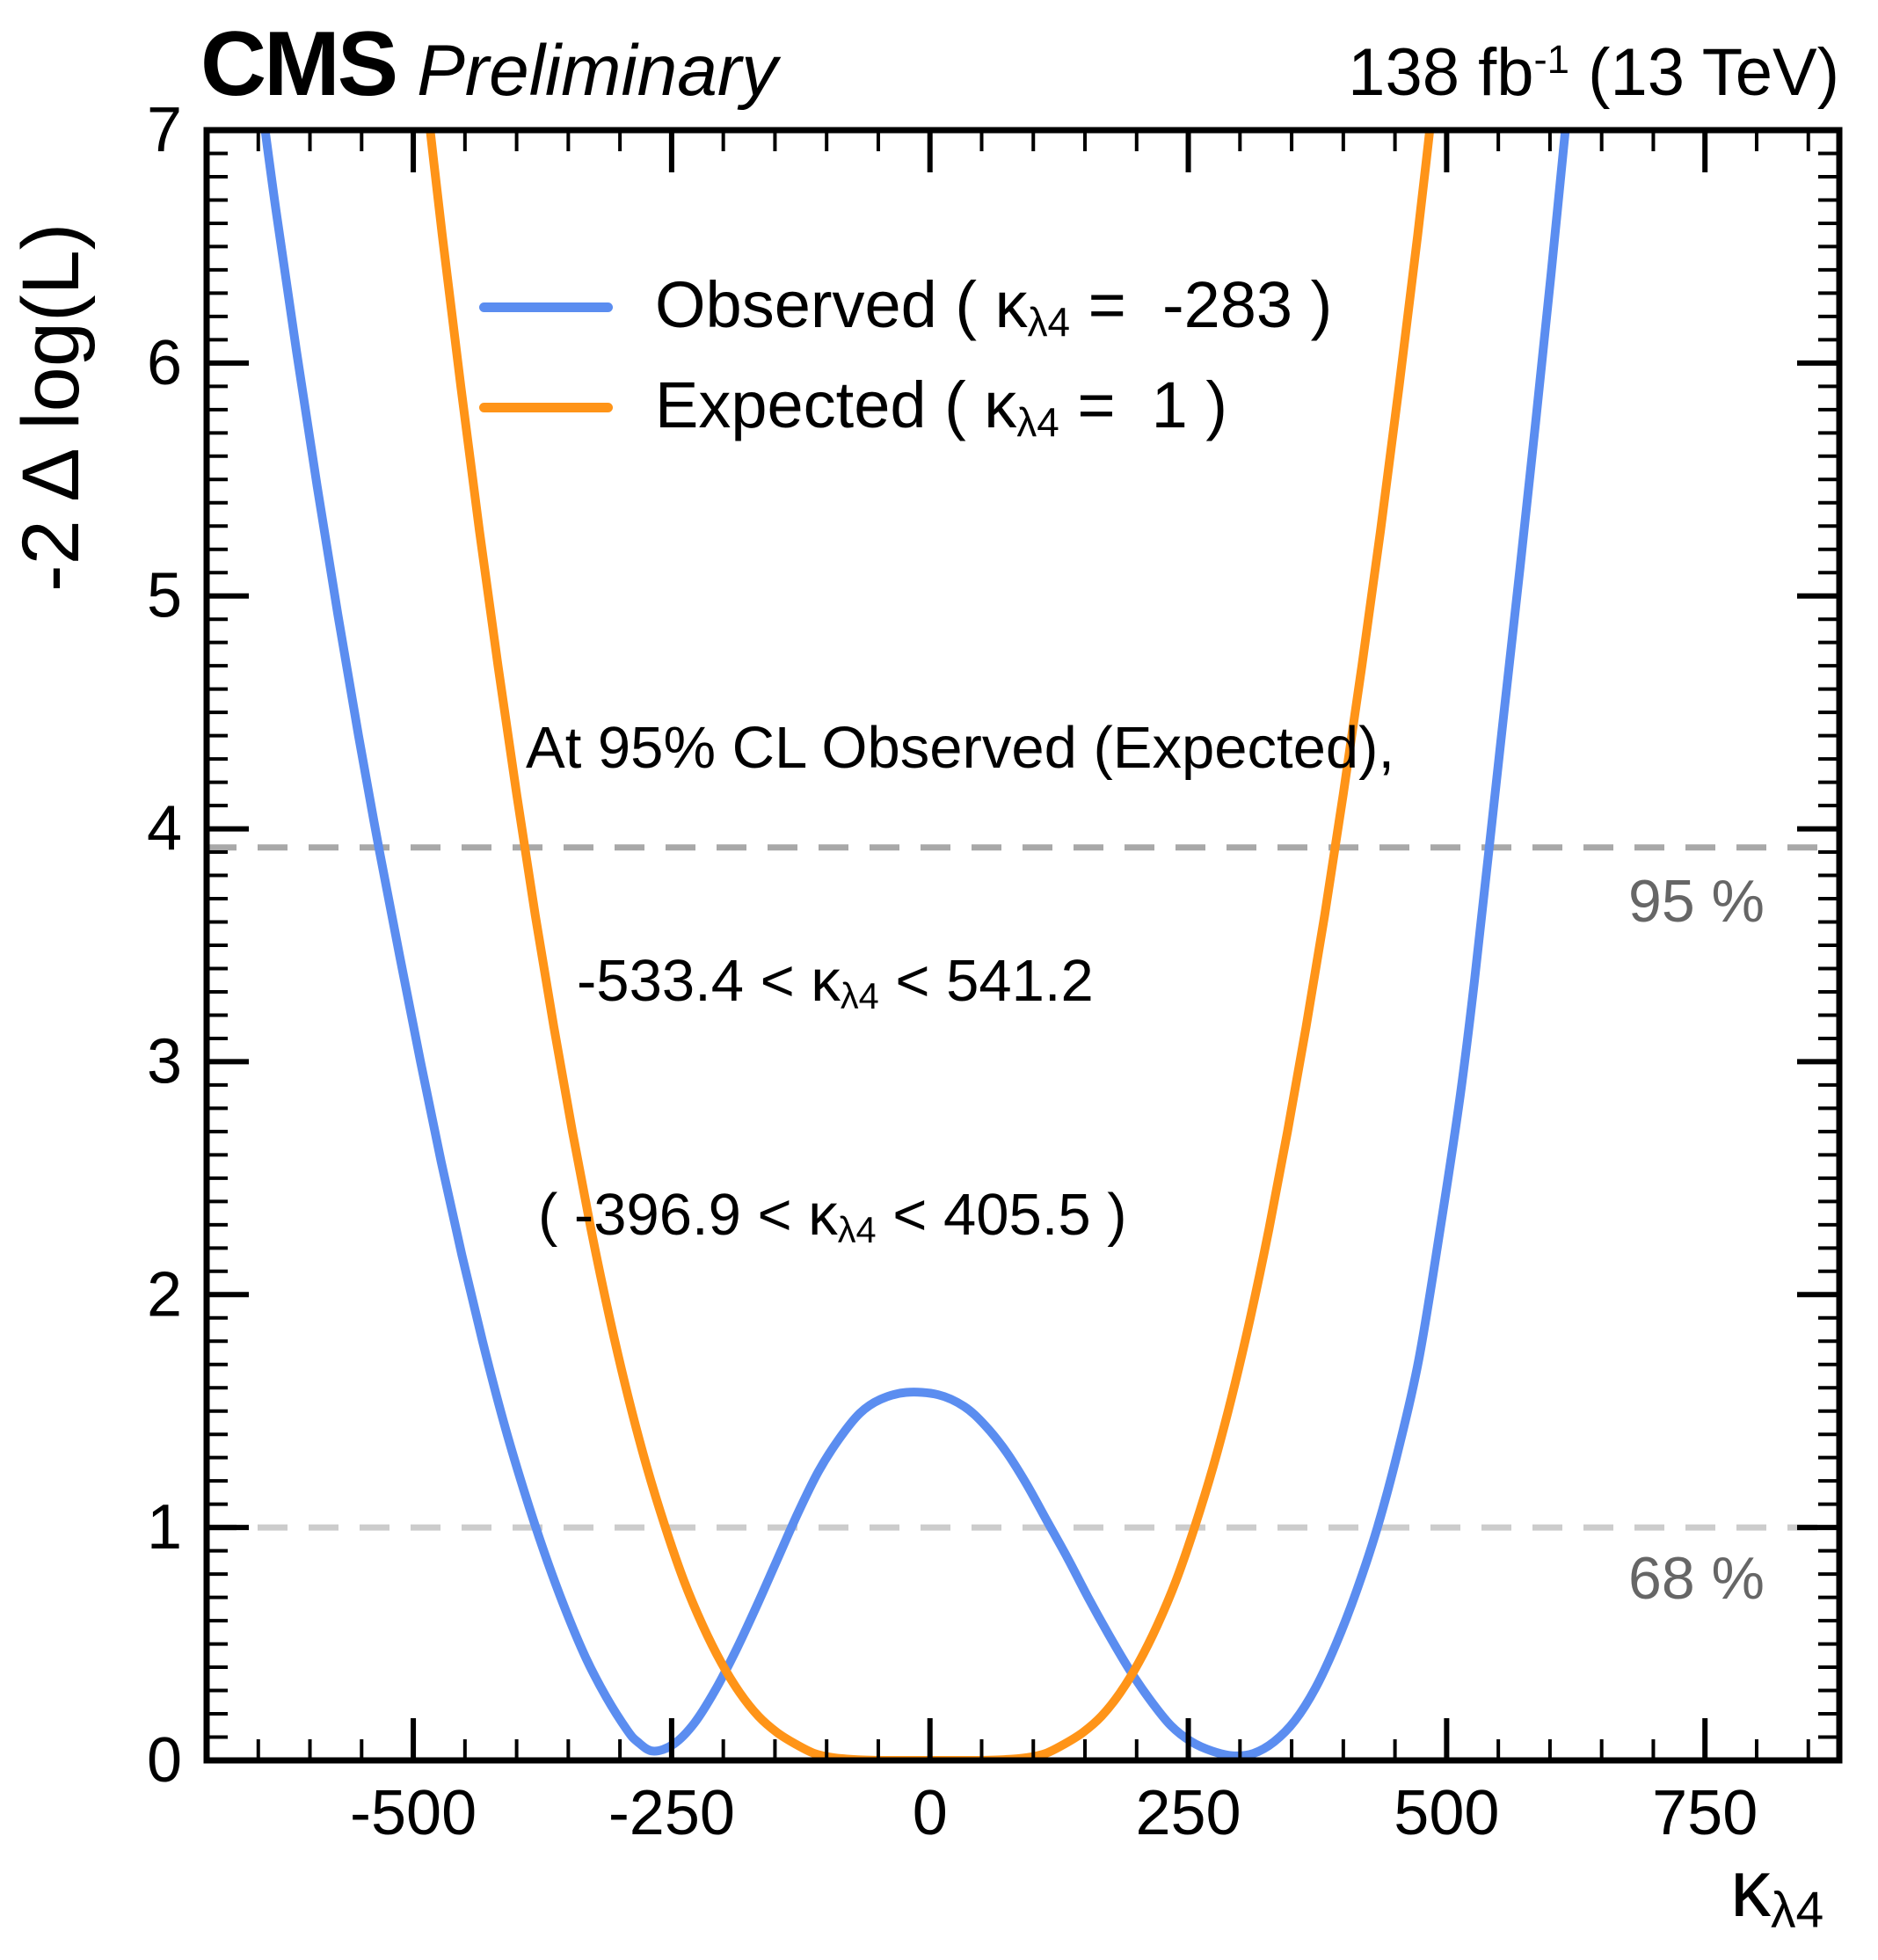 This screenshot has height=1960, width=1878. What do you see at coordinates (1593, 72) in the screenshot?
I see `luminosity-label: 138 fb-1 (13 TeV)` at bounding box center [1593, 72].